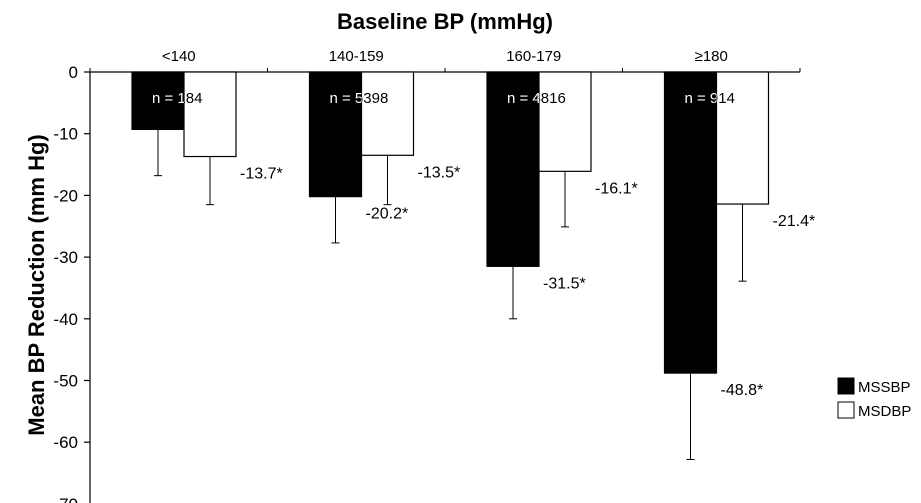 The image size is (921, 503). I want to click on sample-size-label: n = 5398, so click(359, 98).